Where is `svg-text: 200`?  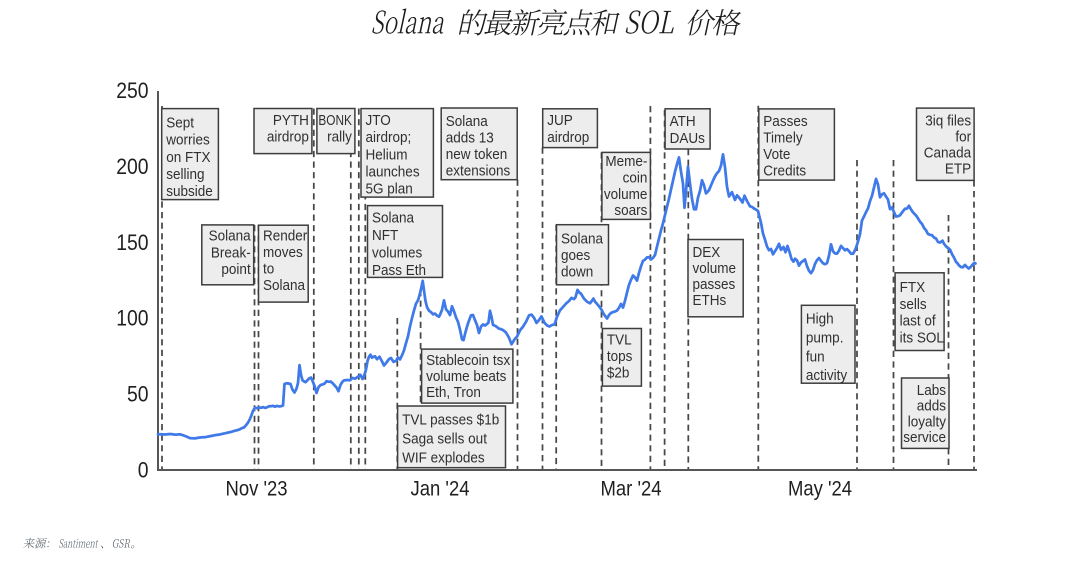
svg-text: 200 is located at coordinates (132, 167).